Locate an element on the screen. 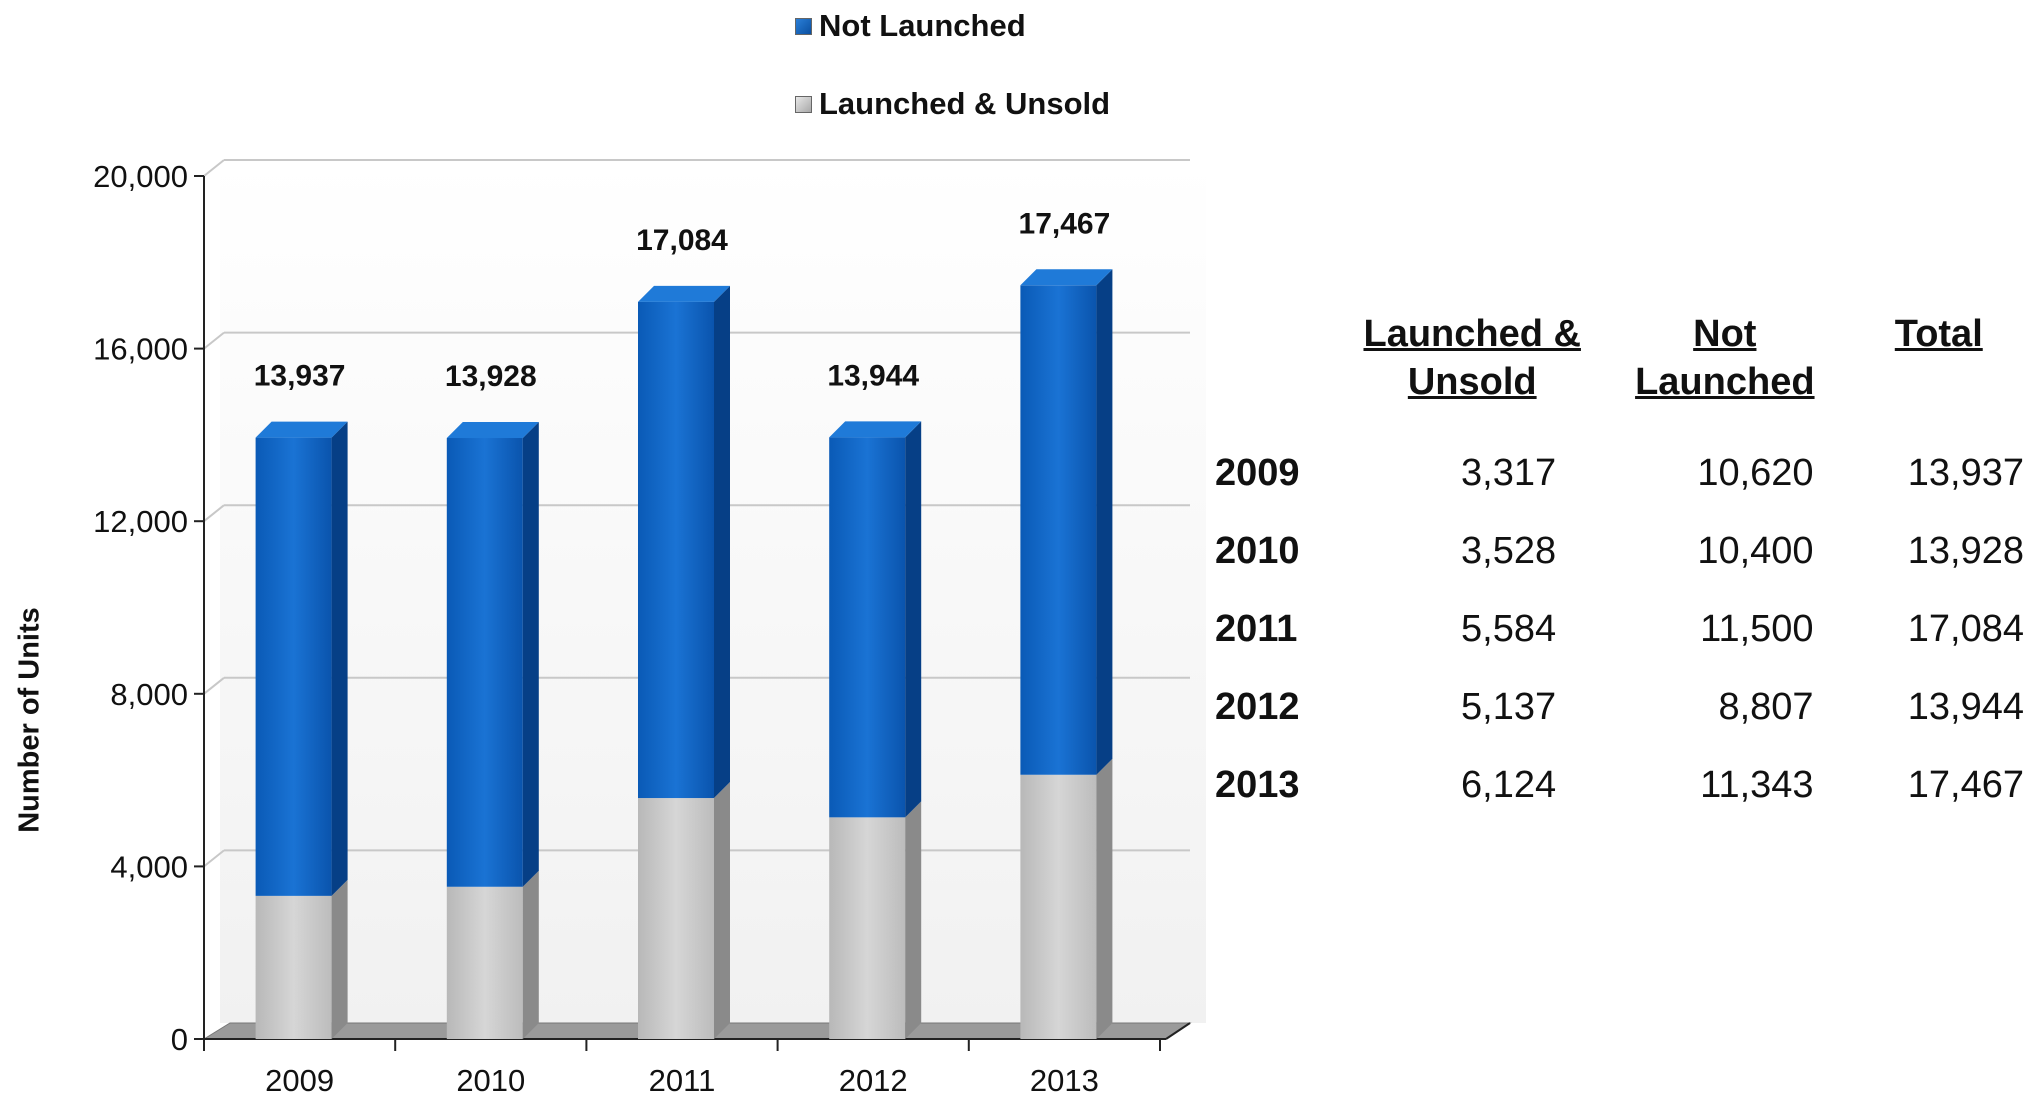 The width and height of the screenshot is (2024, 1096). x-tick-label: 2011 is located at coordinates (682, 1079).